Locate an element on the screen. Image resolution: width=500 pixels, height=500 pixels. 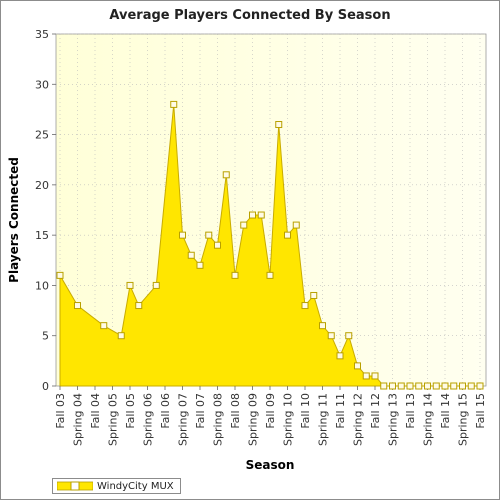
x-tick-label: Spring 10 is located at coordinates (288, 419).